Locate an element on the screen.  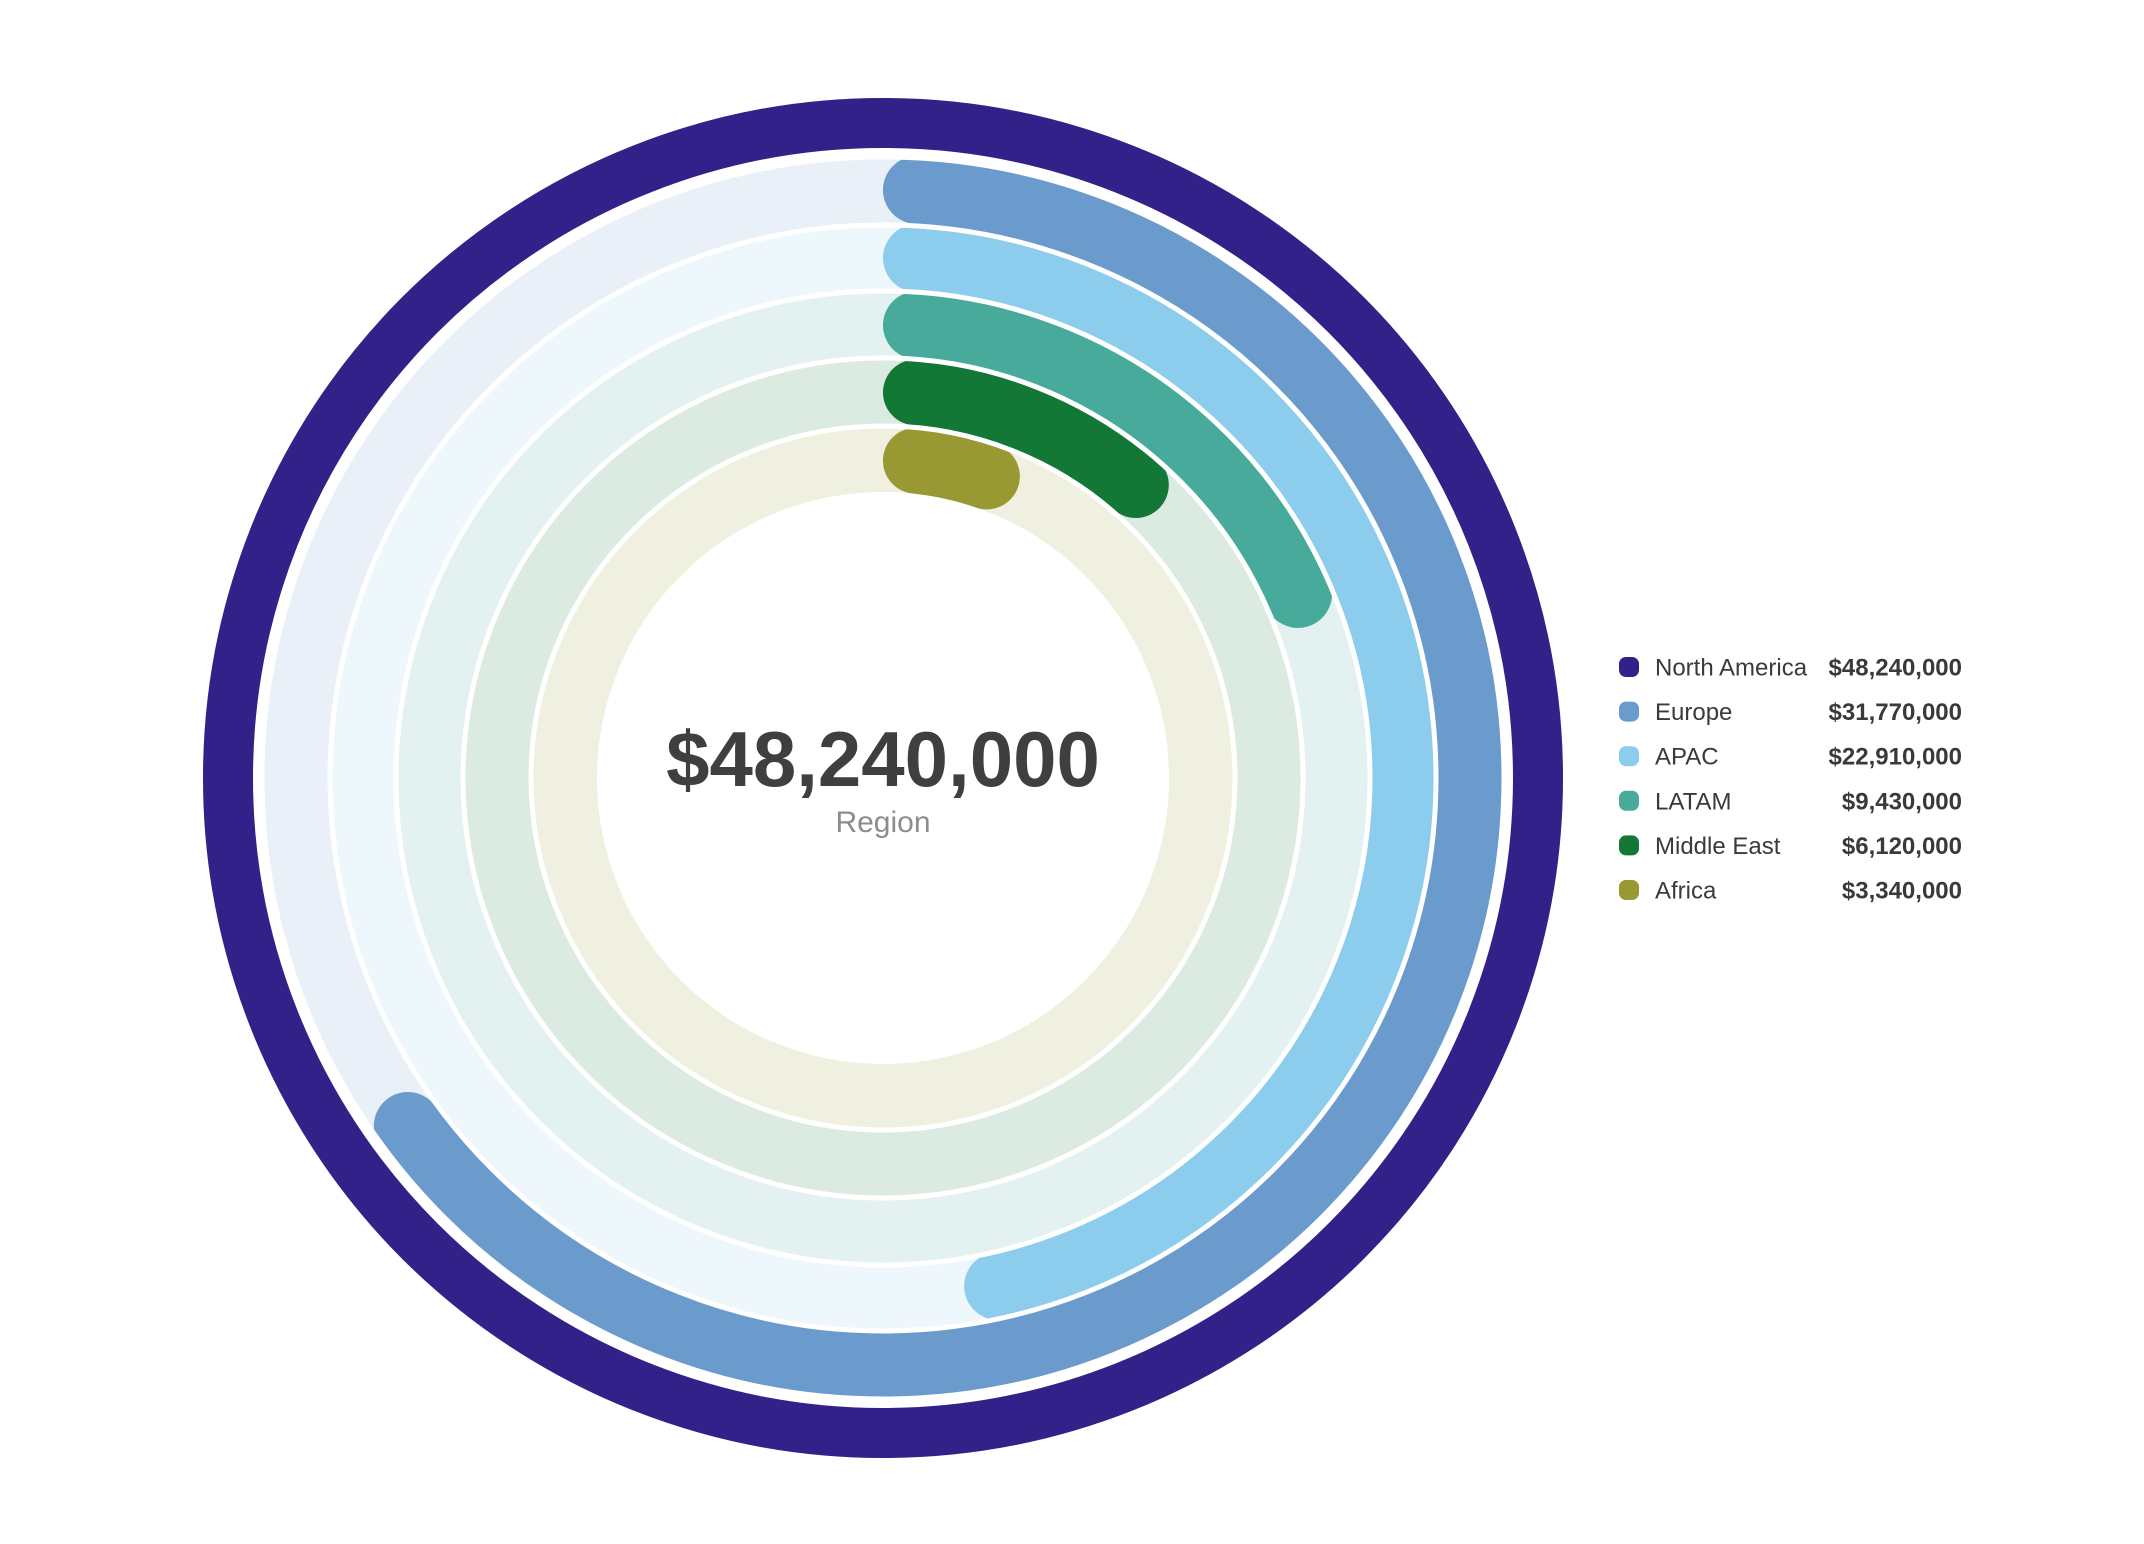
legend-label: Europe is located at coordinates (1693, 712).